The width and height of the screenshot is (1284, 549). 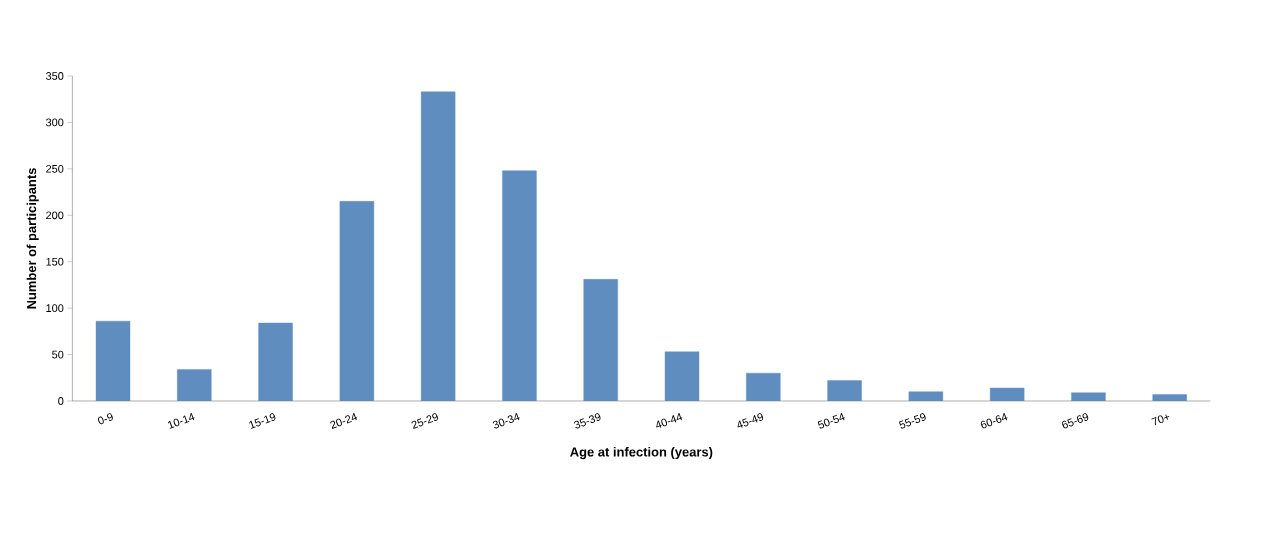 What do you see at coordinates (54, 76) in the screenshot?
I see `y-tick-label: 350` at bounding box center [54, 76].